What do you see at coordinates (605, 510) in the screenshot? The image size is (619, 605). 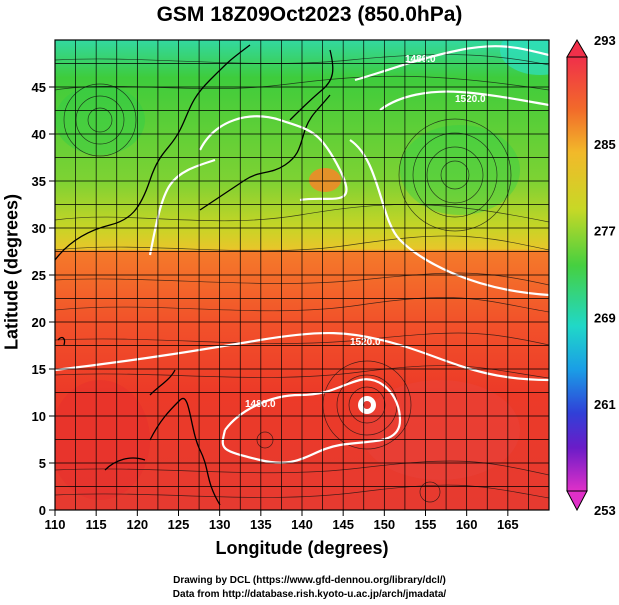 I see `colorbar-label: 253` at bounding box center [605, 510].